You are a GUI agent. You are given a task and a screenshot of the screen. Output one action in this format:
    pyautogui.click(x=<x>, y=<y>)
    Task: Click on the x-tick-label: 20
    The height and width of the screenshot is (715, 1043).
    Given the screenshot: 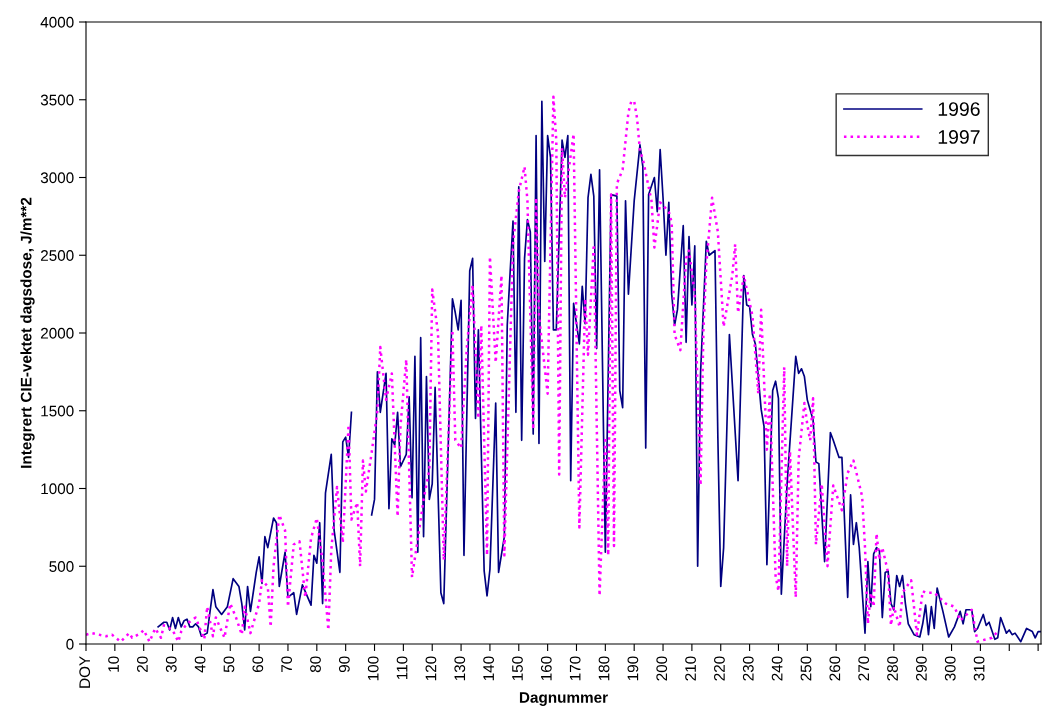 What is the action you would take?
    pyautogui.click(x=142, y=664)
    